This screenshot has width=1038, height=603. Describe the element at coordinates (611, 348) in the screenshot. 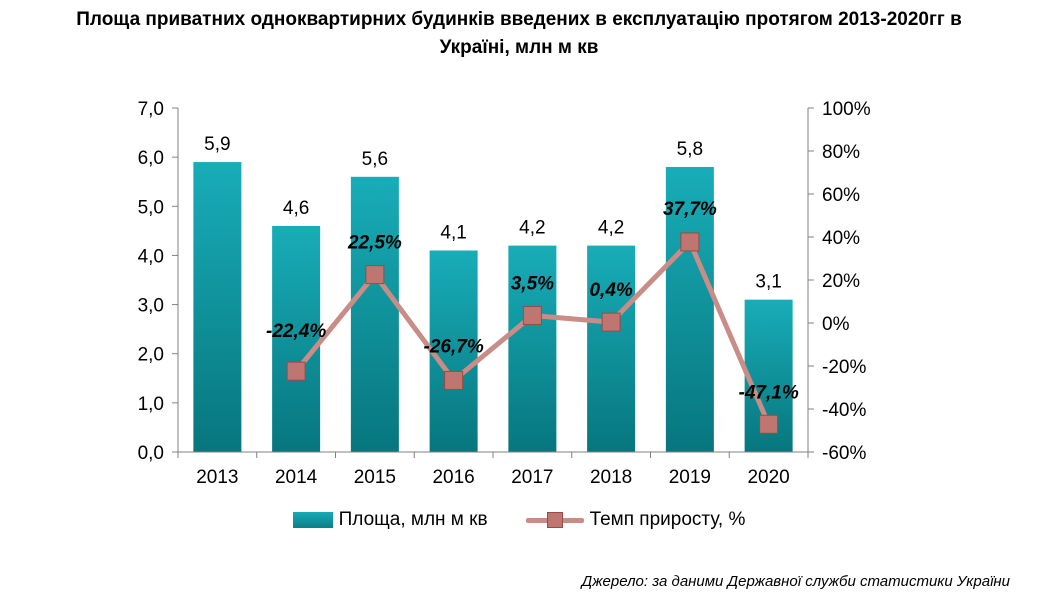

I see `bar-2018` at that location.